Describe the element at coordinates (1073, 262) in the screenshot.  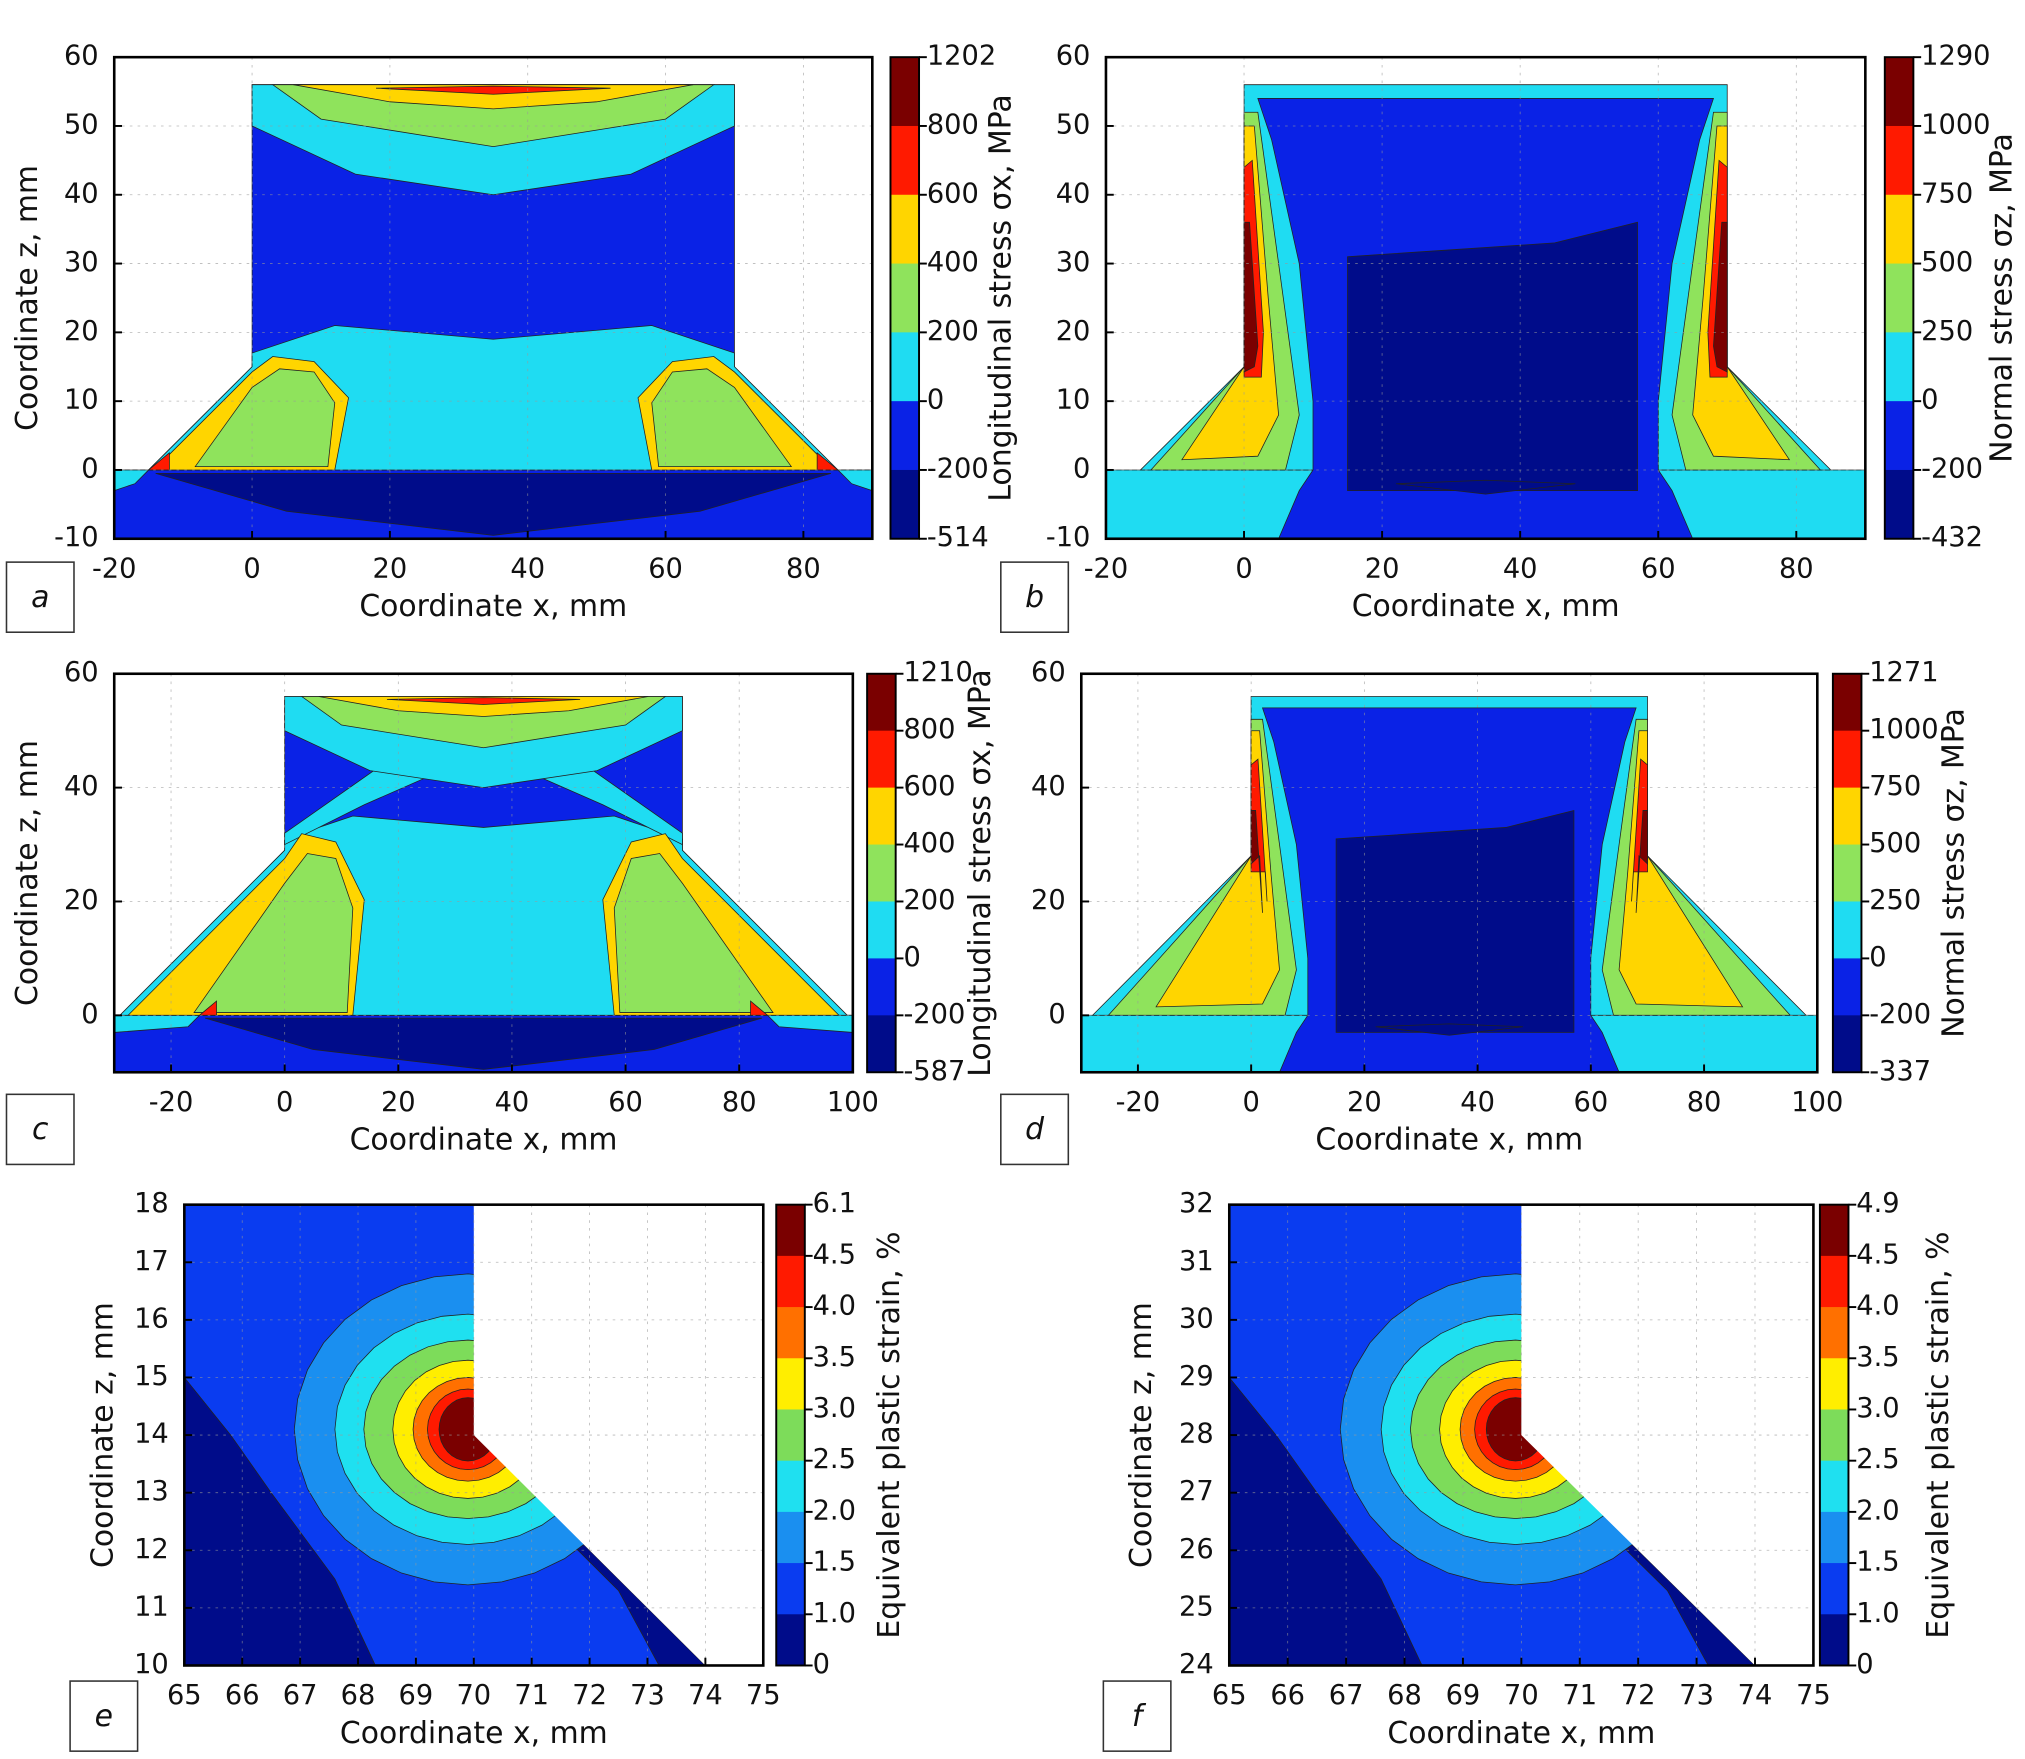
I see `y-tick-label: 30` at that location.